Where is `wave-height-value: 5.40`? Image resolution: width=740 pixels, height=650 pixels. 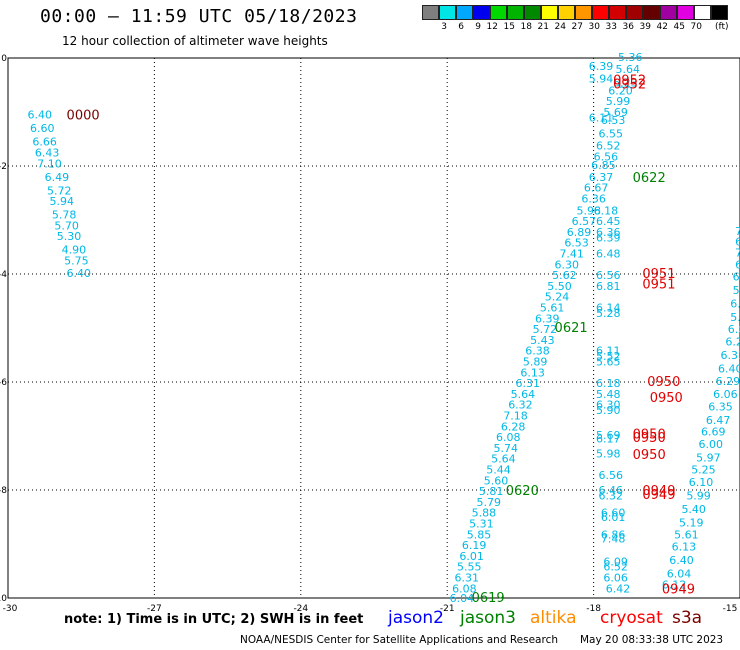 wave-height-value: 5.40 is located at coordinates (693, 509).